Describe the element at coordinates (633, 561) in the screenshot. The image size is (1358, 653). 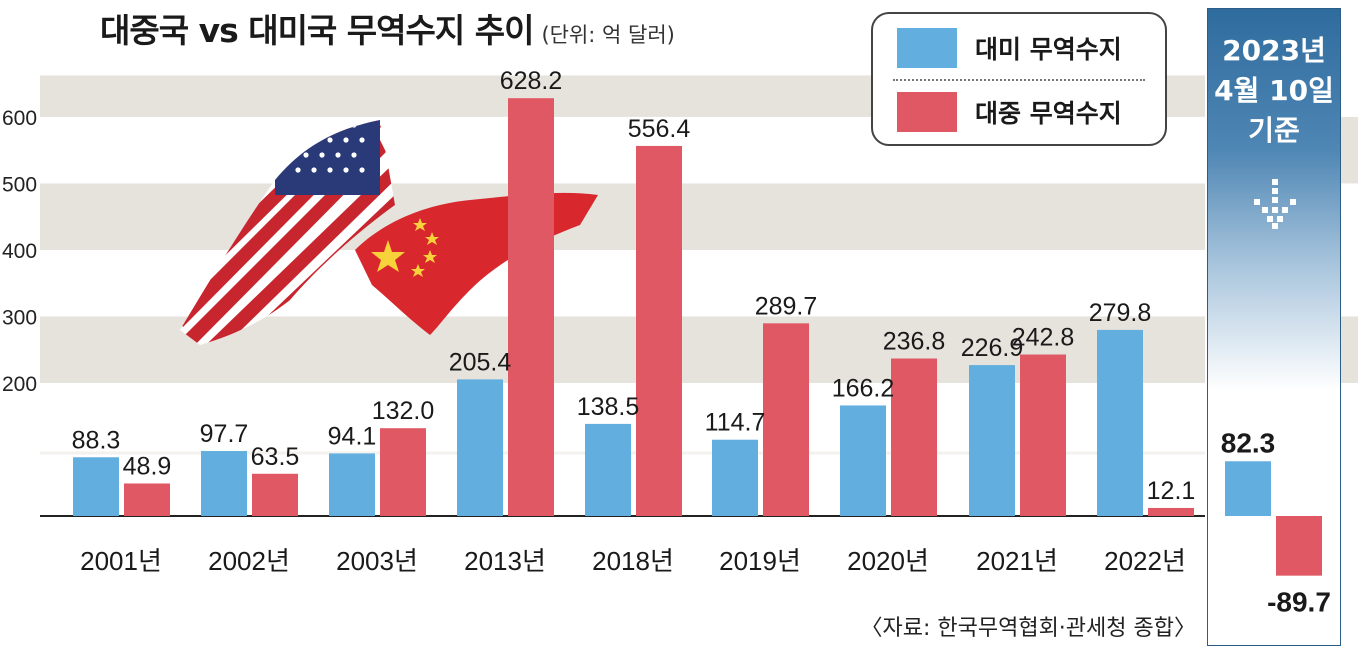
I see `x-tick-label: 2018년` at that location.